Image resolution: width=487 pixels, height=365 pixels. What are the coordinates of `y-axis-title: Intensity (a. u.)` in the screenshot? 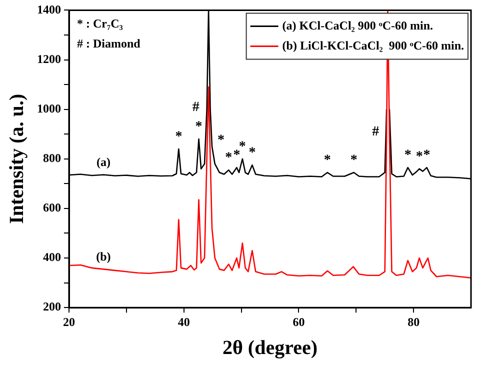 It's located at (17, 159).